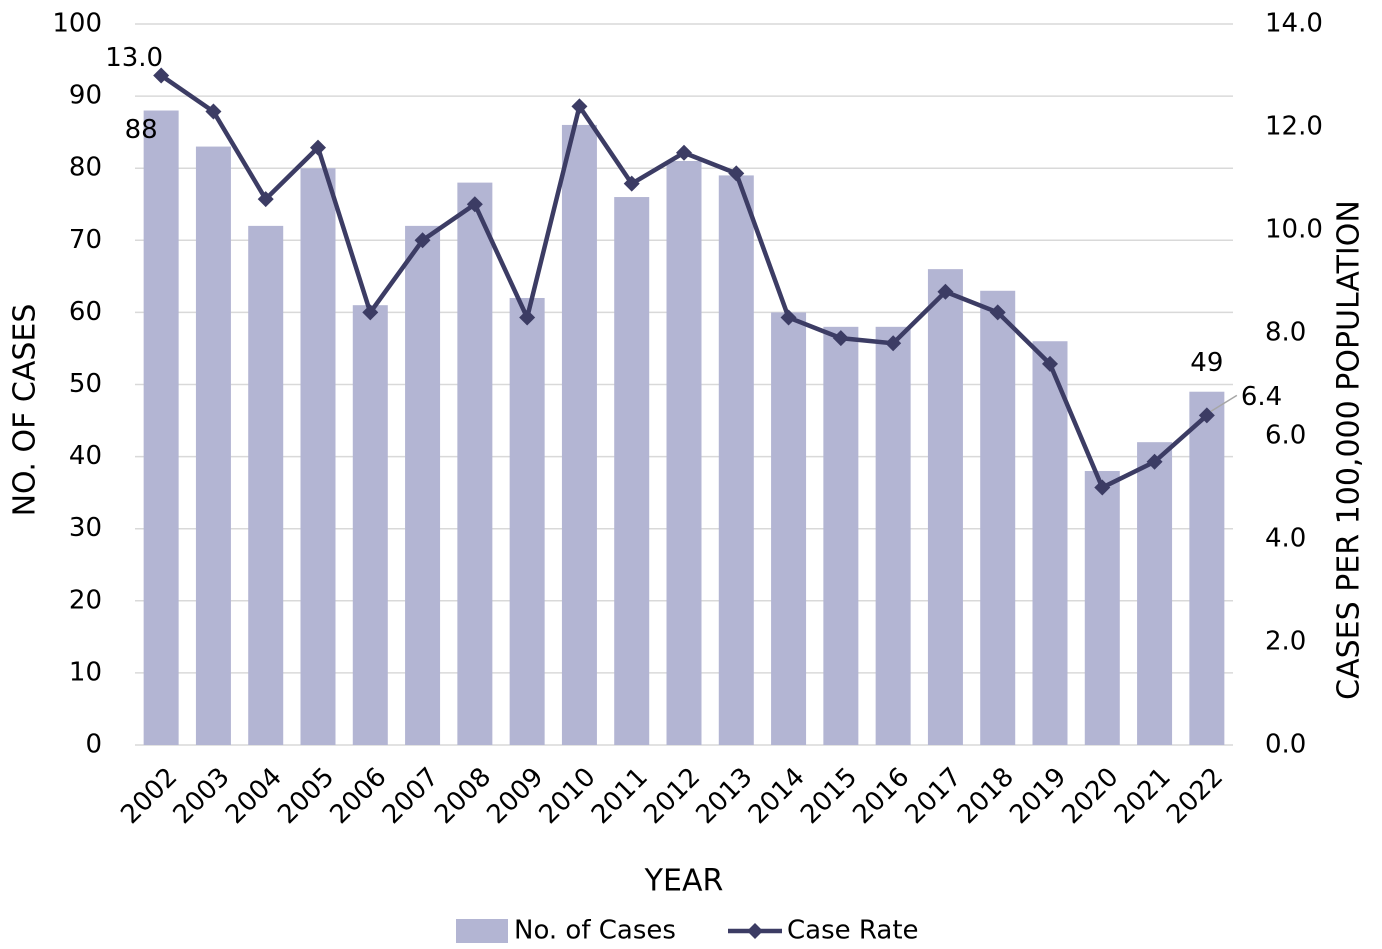 Image resolution: width=1382 pixels, height=949 pixels. Describe the element at coordinates (1224, 403) in the screenshot. I see `leader-line` at that location.